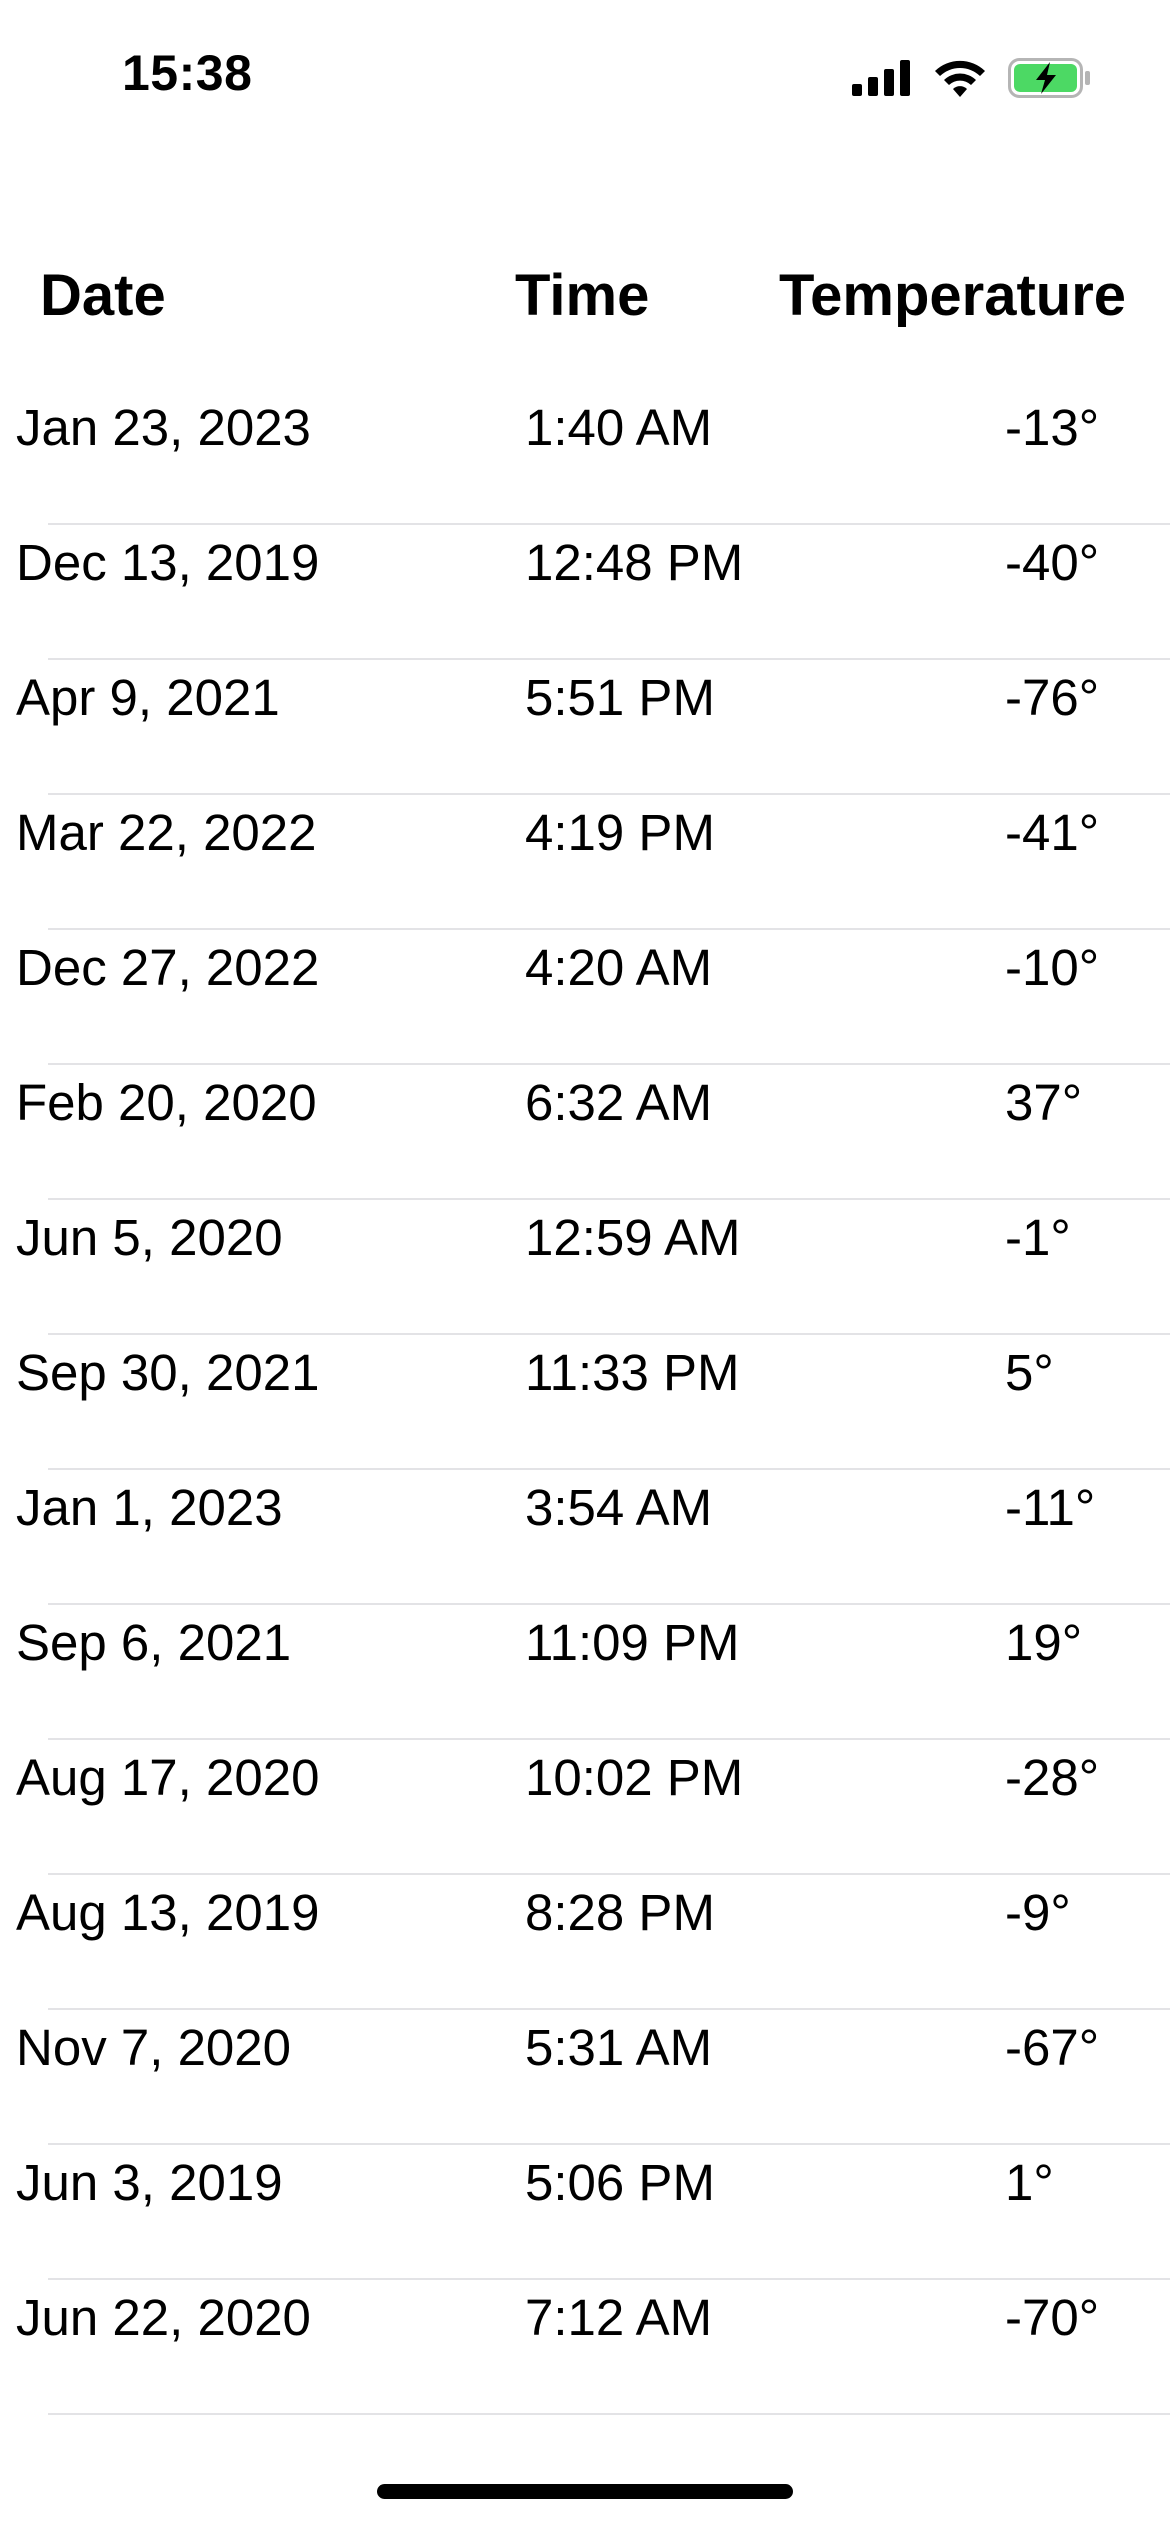 Image resolution: width=1170 pixels, height=2532 pixels. What do you see at coordinates (585, 75) in the screenshot?
I see `status-bar: 15:38` at bounding box center [585, 75].